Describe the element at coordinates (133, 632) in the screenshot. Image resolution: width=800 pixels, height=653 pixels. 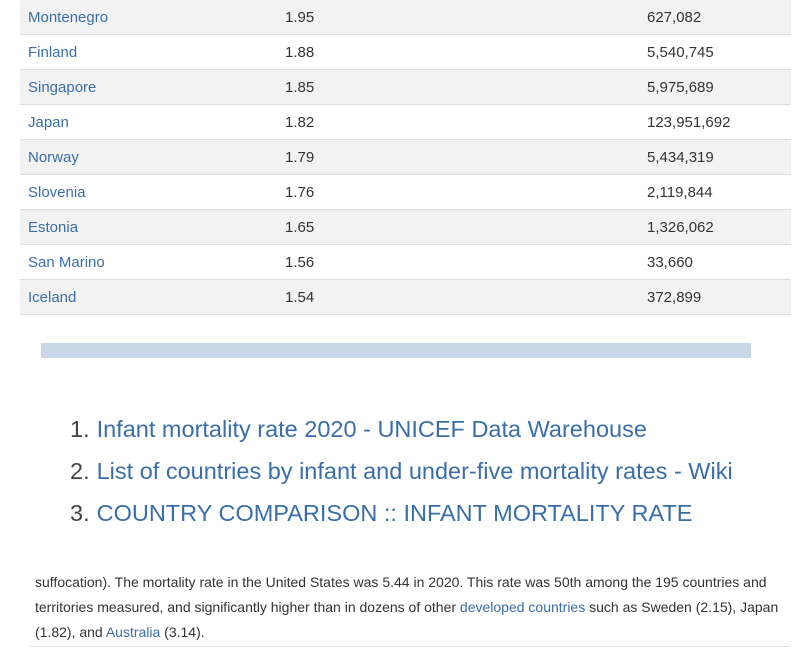
I see `australia-link: Australia` at that location.